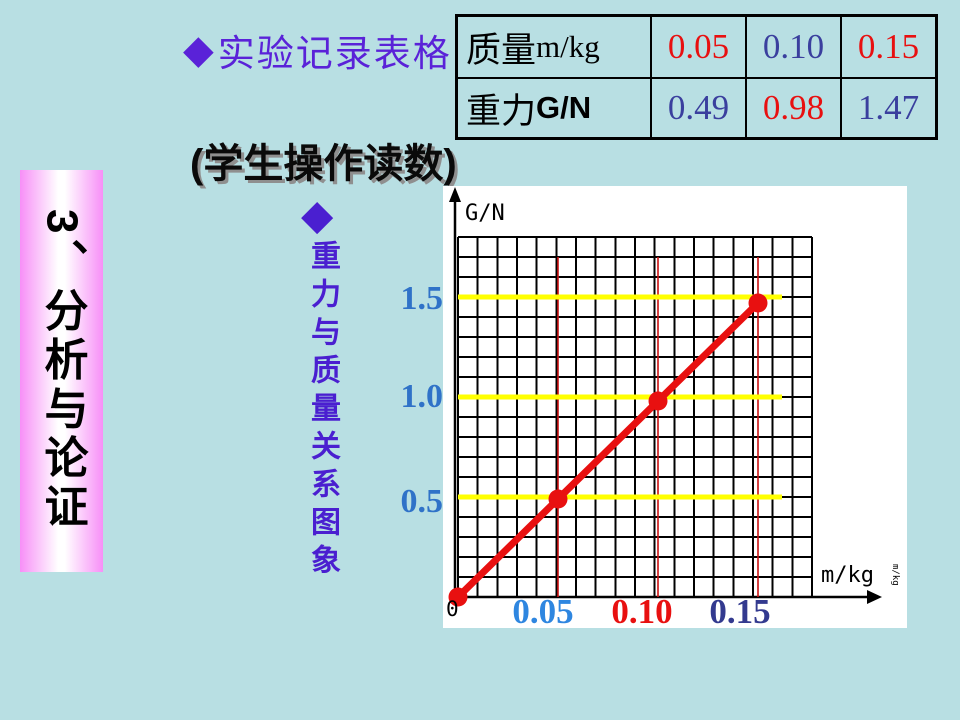 The image size is (960, 720). Describe the element at coordinates (641, 610) in the screenshot. I see `x-tick-label: 0.10` at that location.